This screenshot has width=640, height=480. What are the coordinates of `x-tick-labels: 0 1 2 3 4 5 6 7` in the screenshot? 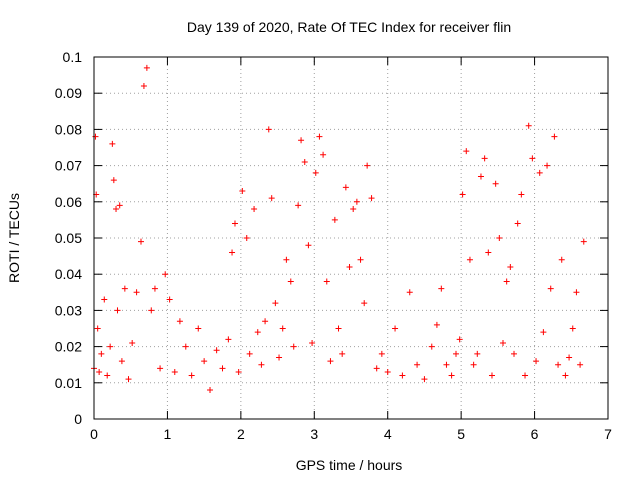 It's located at (351, 434).